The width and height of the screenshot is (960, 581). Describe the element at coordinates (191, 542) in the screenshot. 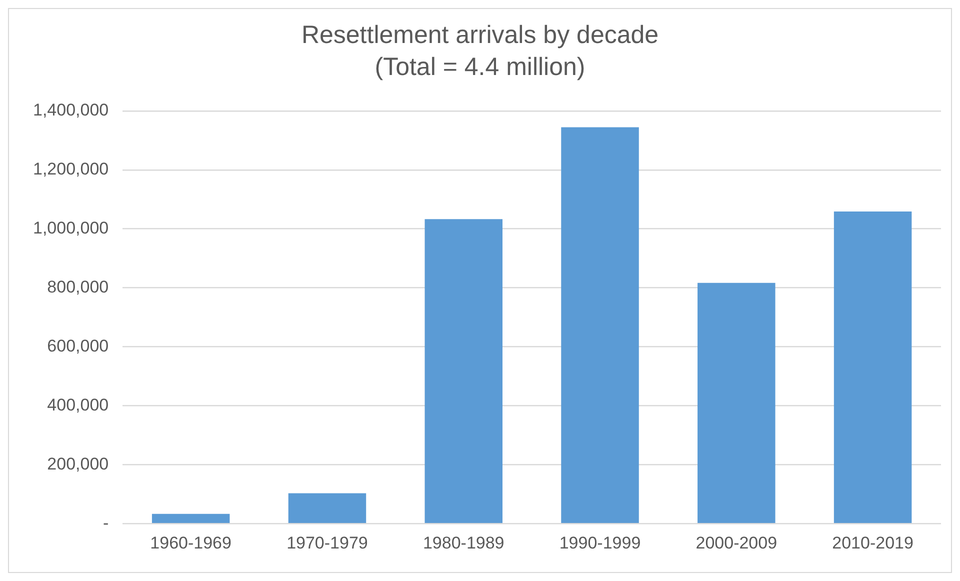

I see `x-tick-label: 1960-1969` at that location.